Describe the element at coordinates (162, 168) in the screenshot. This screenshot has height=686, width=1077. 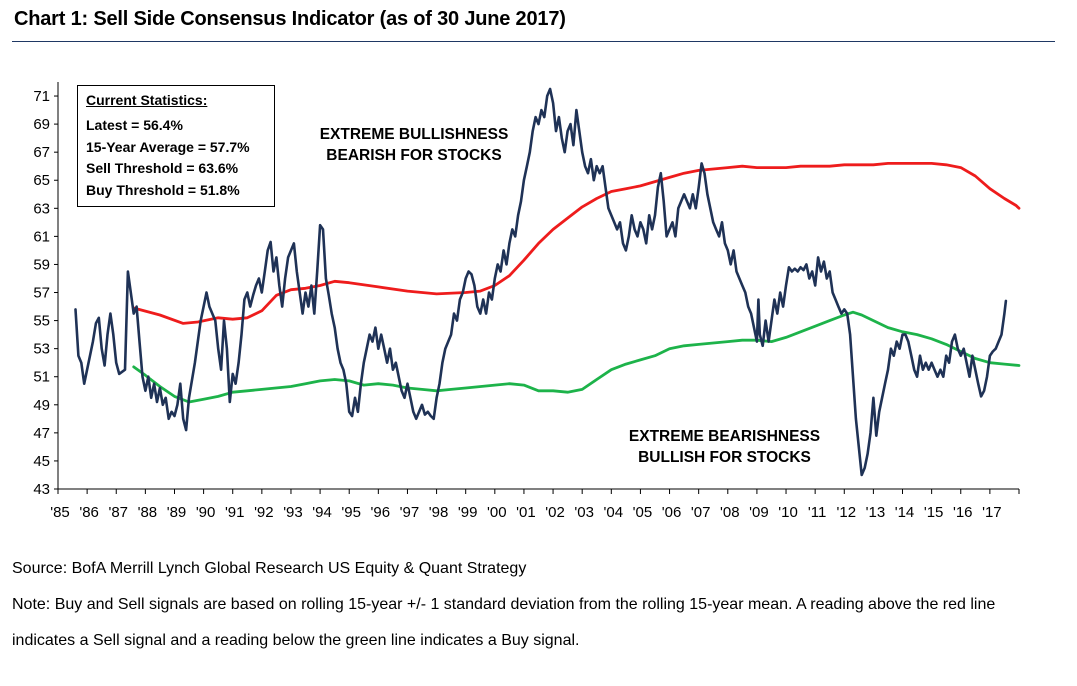
I see `stats-sell-threshold: Sell Threshold = 63.6%` at that location.